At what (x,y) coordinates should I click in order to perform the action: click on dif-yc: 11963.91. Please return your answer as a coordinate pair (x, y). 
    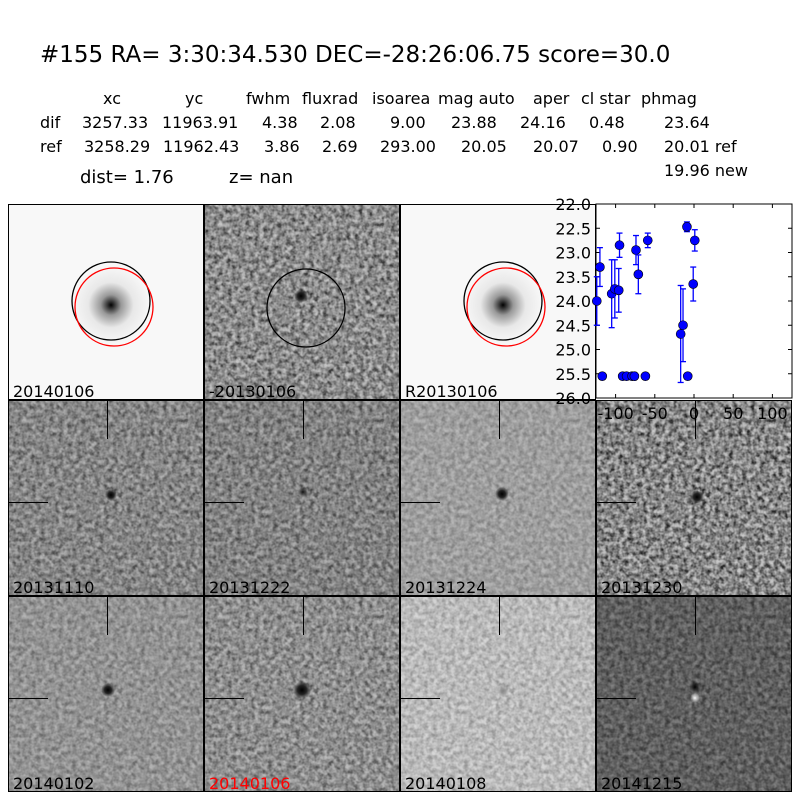
    Looking at the image, I should click on (200, 122).